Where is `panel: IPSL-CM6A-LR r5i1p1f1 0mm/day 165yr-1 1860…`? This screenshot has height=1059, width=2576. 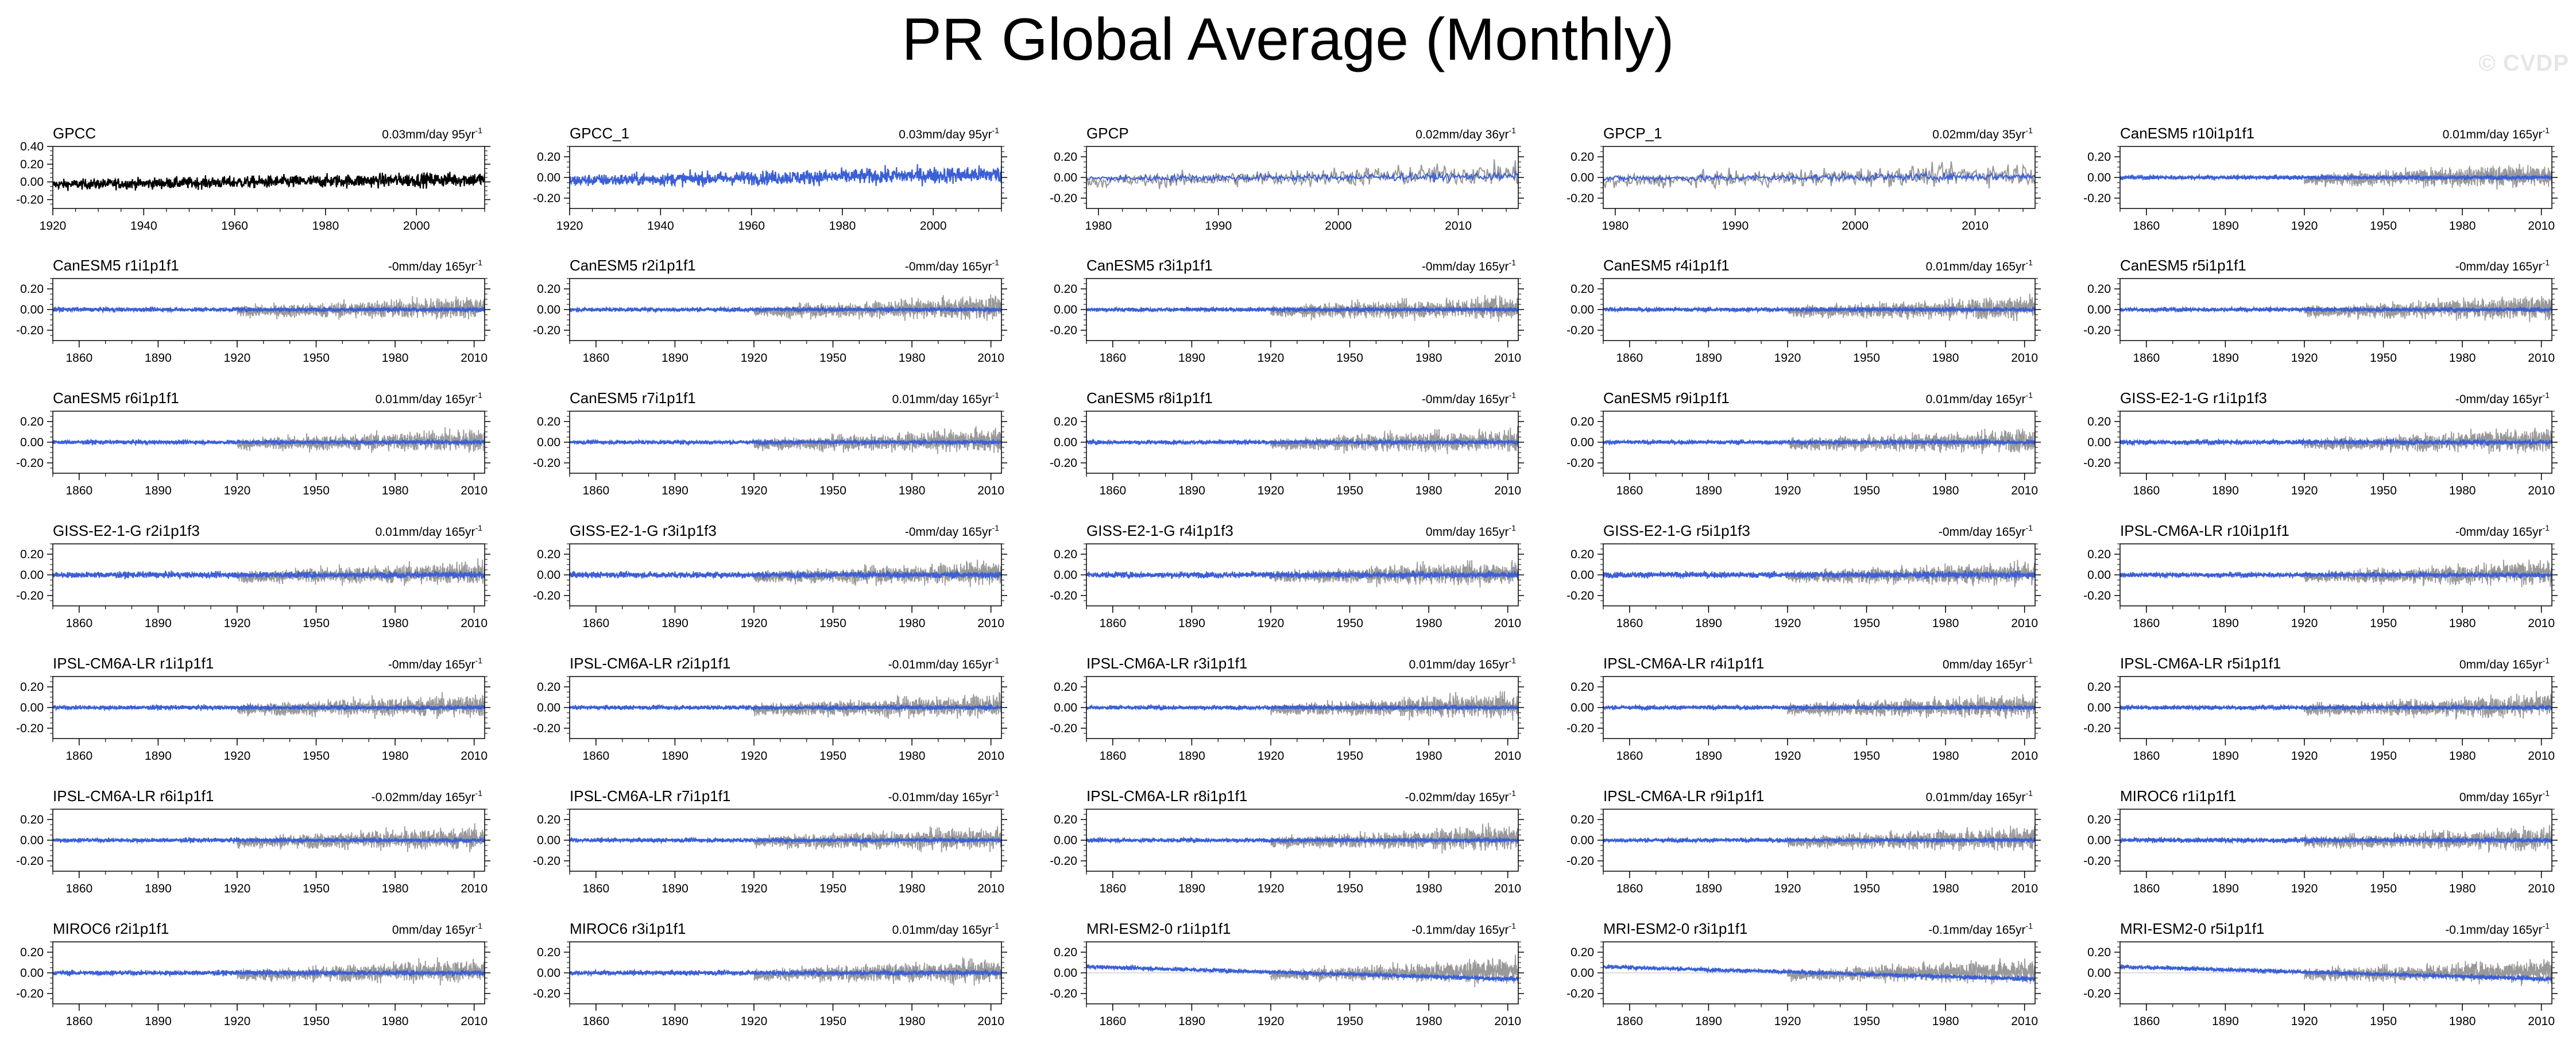 panel: IPSL-CM6A-LR r5i1p1f1 0mm/day 165yr-1 1860… is located at coordinates (2320, 709).